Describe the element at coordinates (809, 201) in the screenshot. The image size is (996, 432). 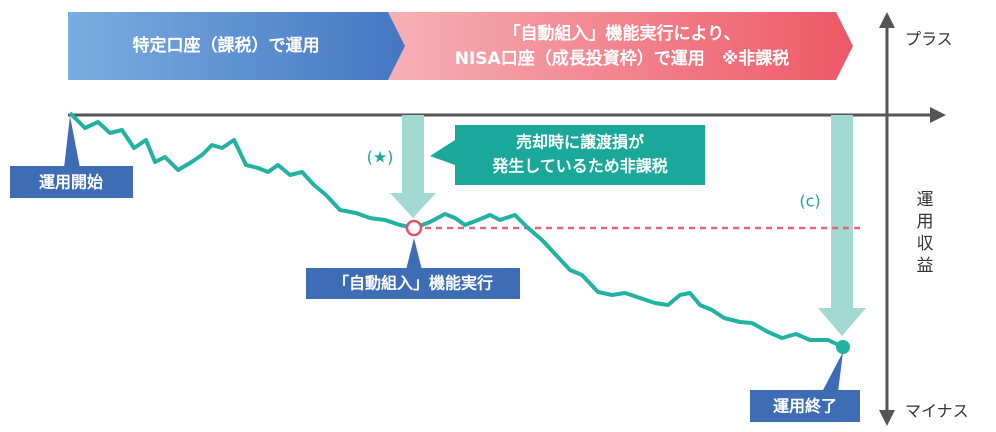
I see `label-c: (c)` at that location.